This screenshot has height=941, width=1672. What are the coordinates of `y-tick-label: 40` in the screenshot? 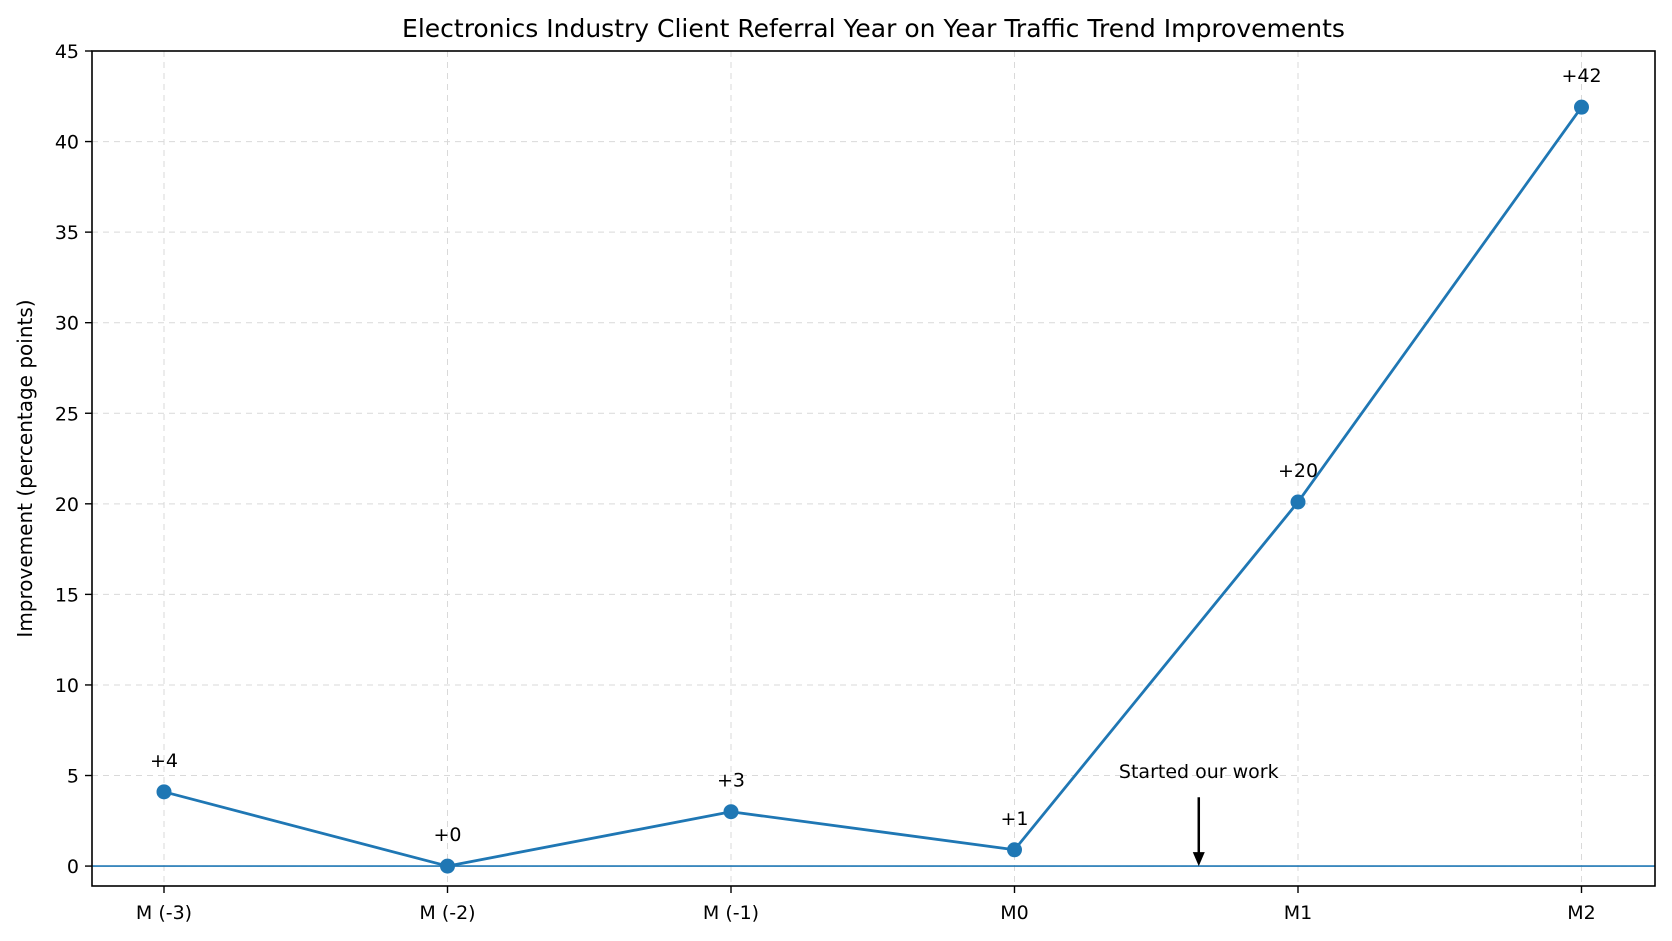 It's located at (67, 143).